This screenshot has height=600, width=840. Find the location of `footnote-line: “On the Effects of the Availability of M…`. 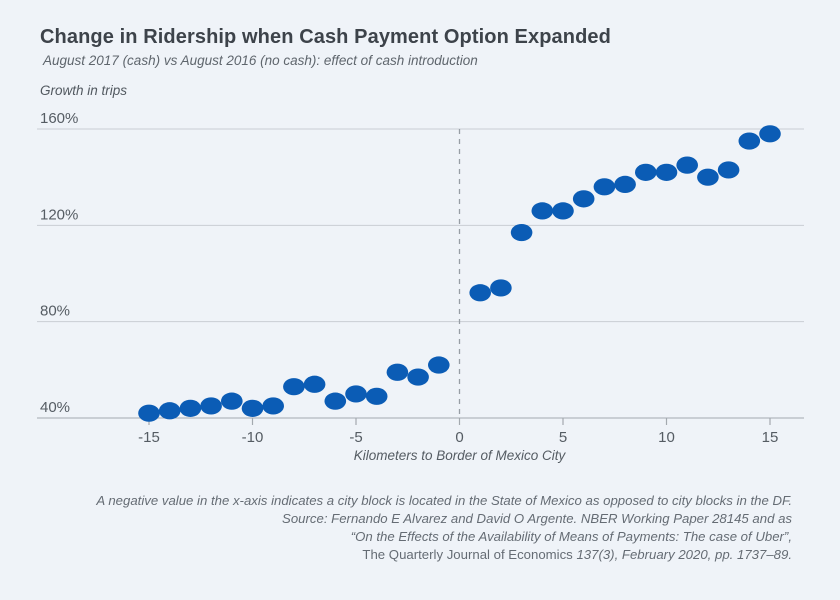

footnote-line: “On the Effects of the Availability of M… is located at coordinates (571, 536).